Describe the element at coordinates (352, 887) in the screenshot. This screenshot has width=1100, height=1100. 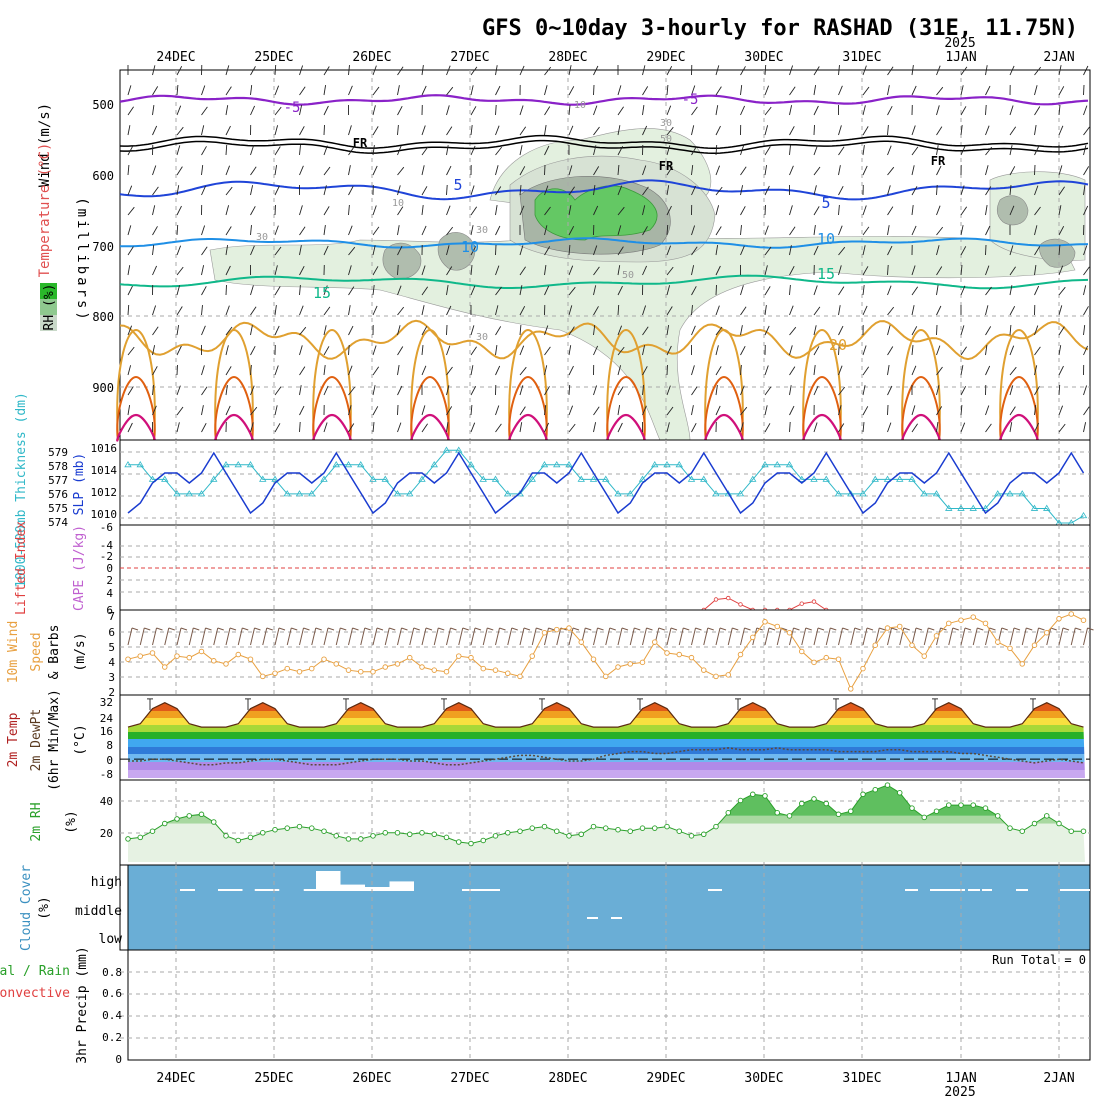
I see `cloud-bar-high` at that location.